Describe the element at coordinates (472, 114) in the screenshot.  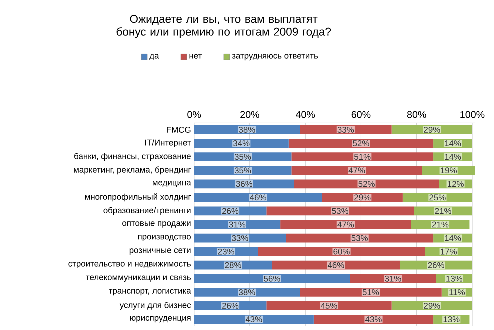
I see `x-tick-label: 100%` at that location.